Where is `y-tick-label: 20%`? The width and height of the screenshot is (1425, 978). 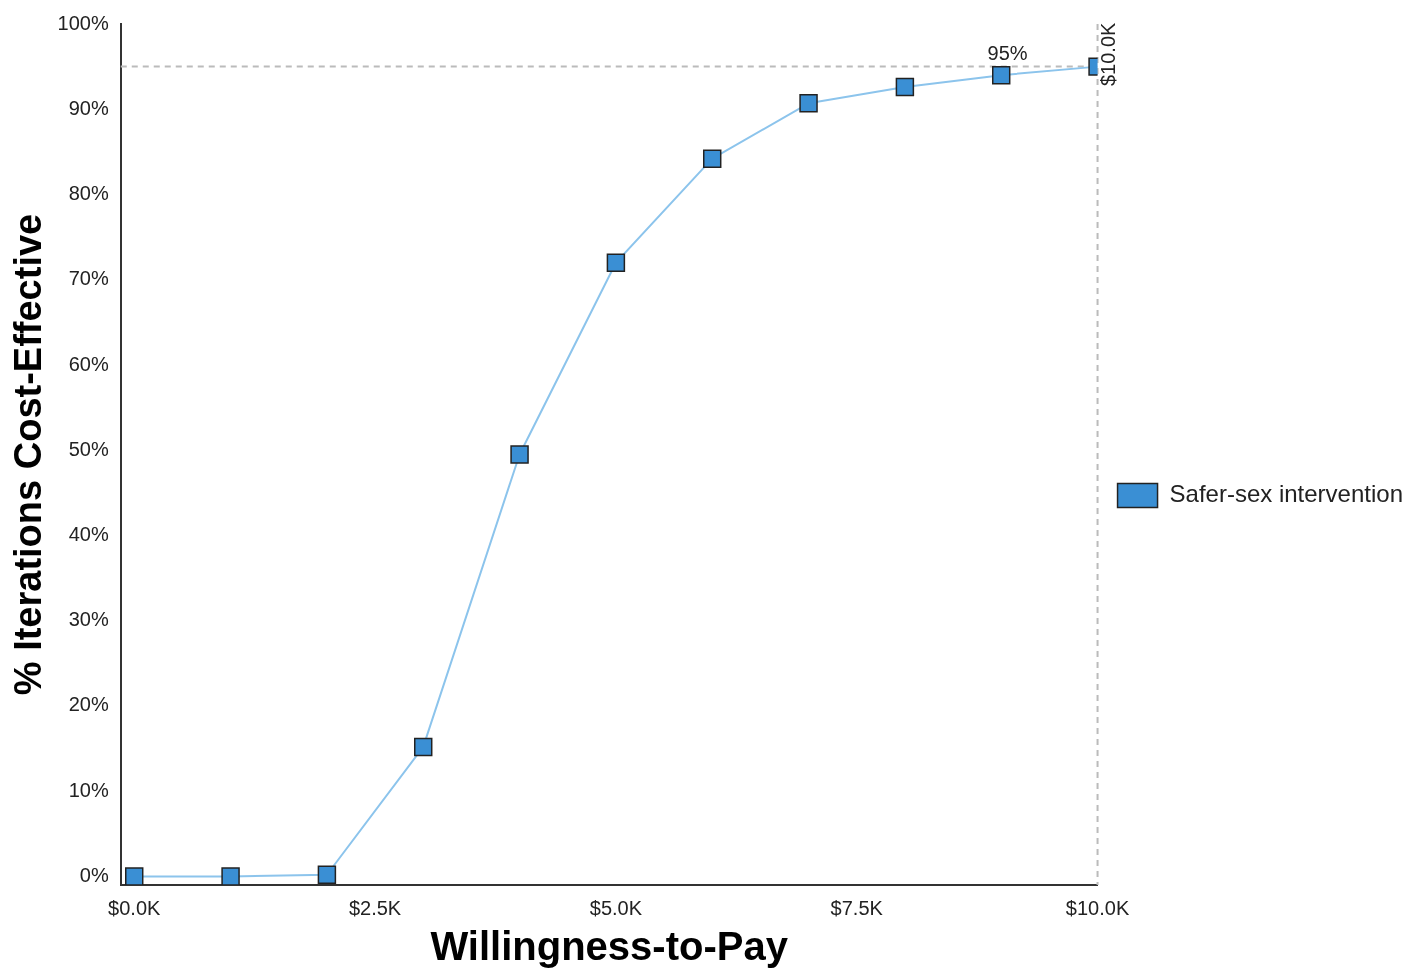
y-tick-label: 20% is located at coordinates (88, 704).